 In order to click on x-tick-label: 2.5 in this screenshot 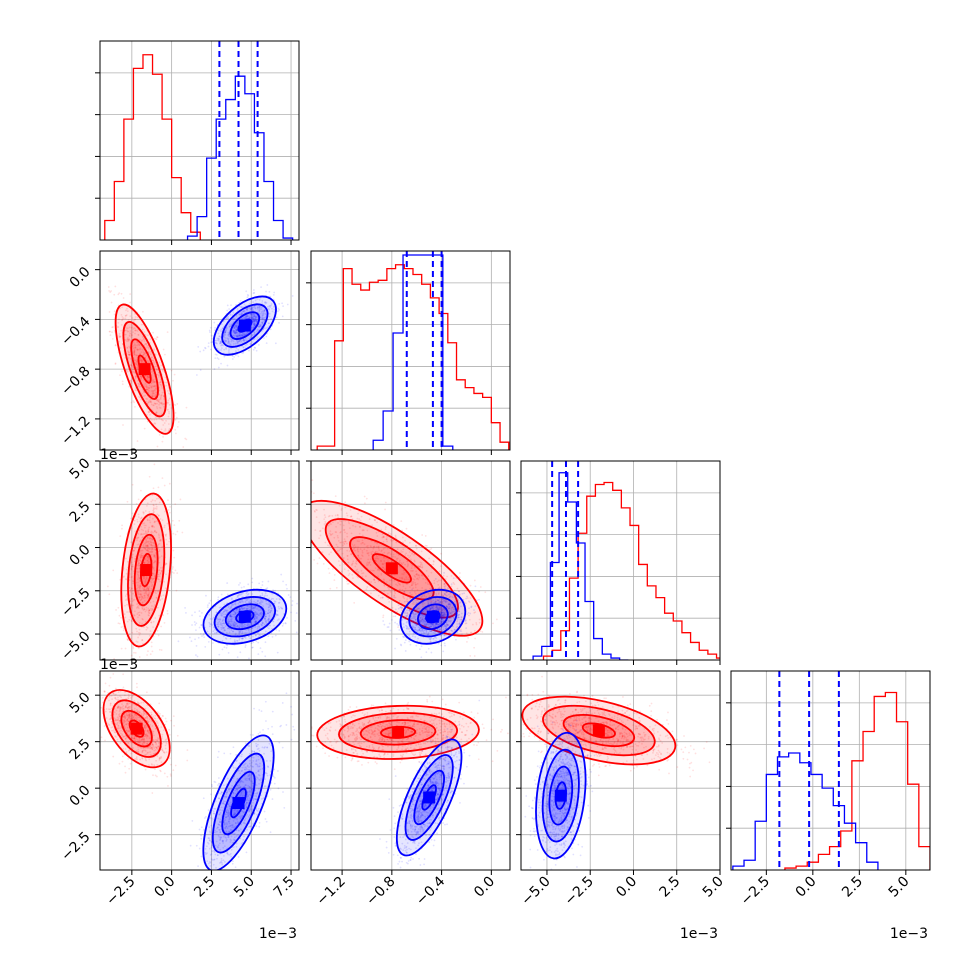, I will do `click(852, 887)`.